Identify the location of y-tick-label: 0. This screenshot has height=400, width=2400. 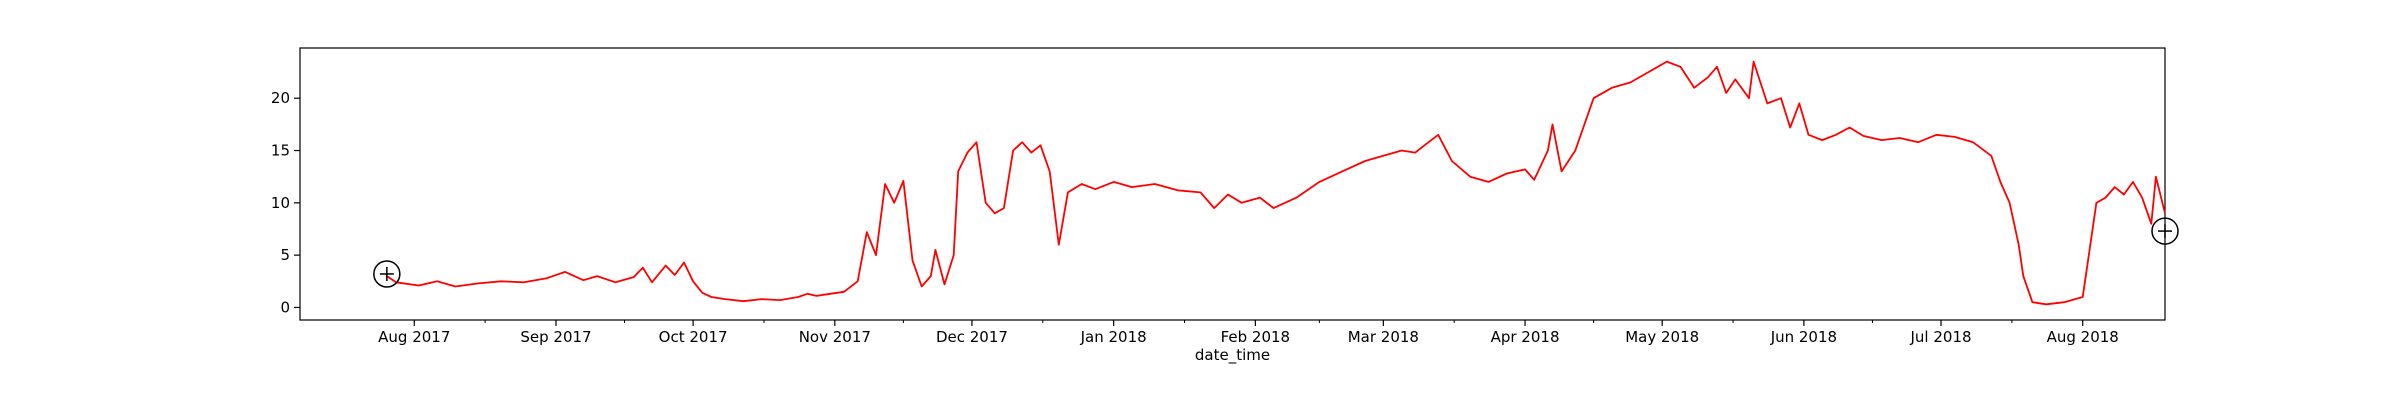
(285, 307).